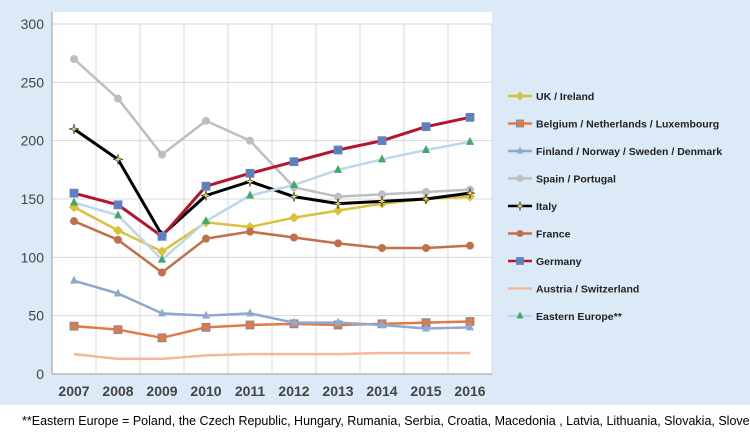  What do you see at coordinates (381, 391) in the screenshot?
I see `x-tick-label: 2014` at bounding box center [381, 391].